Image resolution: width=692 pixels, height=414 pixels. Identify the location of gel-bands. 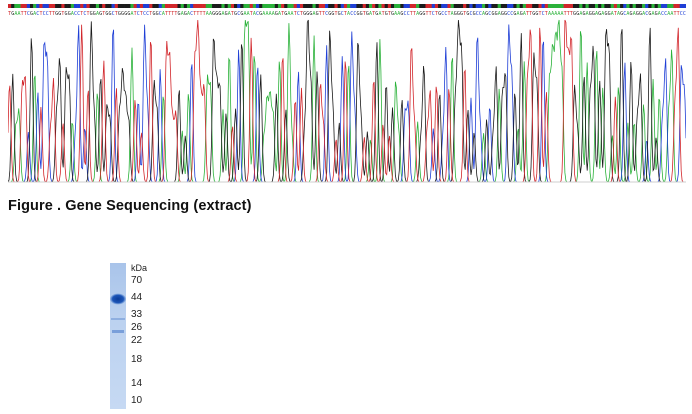
(118, 313).